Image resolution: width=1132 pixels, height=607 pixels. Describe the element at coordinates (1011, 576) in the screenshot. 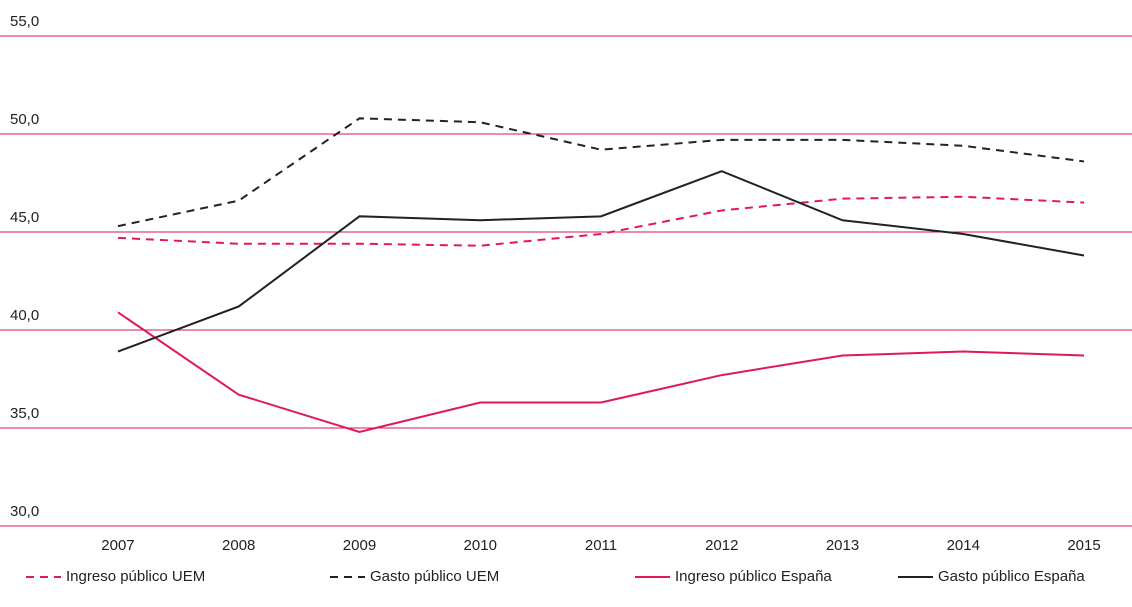

I see `legend-label: Gasto público España` at that location.